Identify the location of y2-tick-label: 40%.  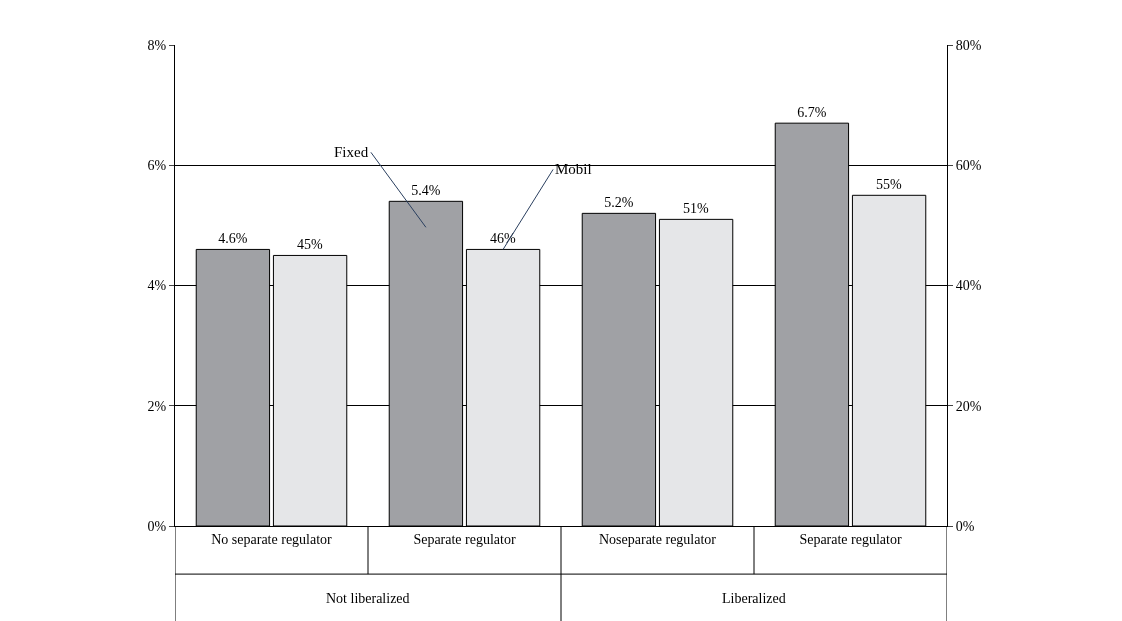
(968, 286).